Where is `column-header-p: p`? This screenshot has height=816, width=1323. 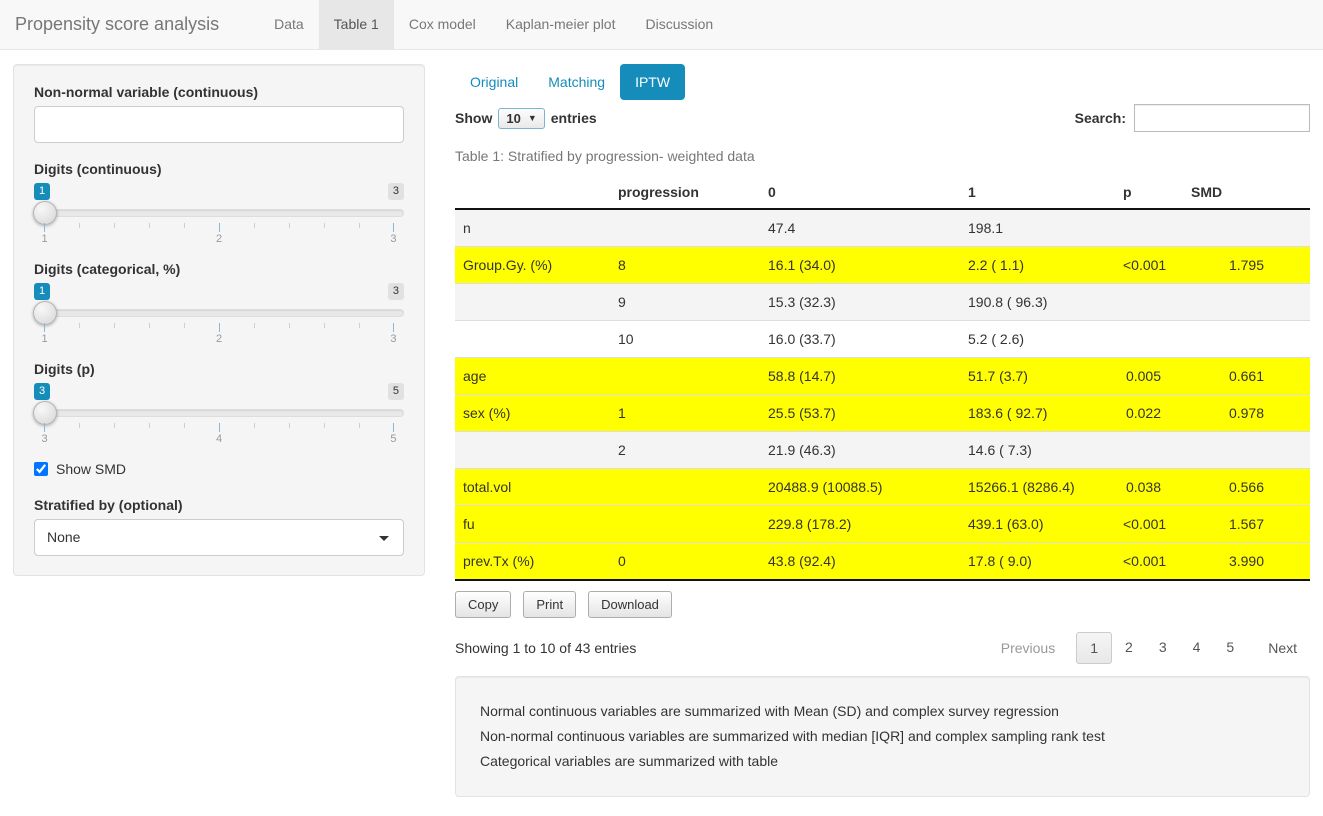 column-header-p: p is located at coordinates (1149, 193).